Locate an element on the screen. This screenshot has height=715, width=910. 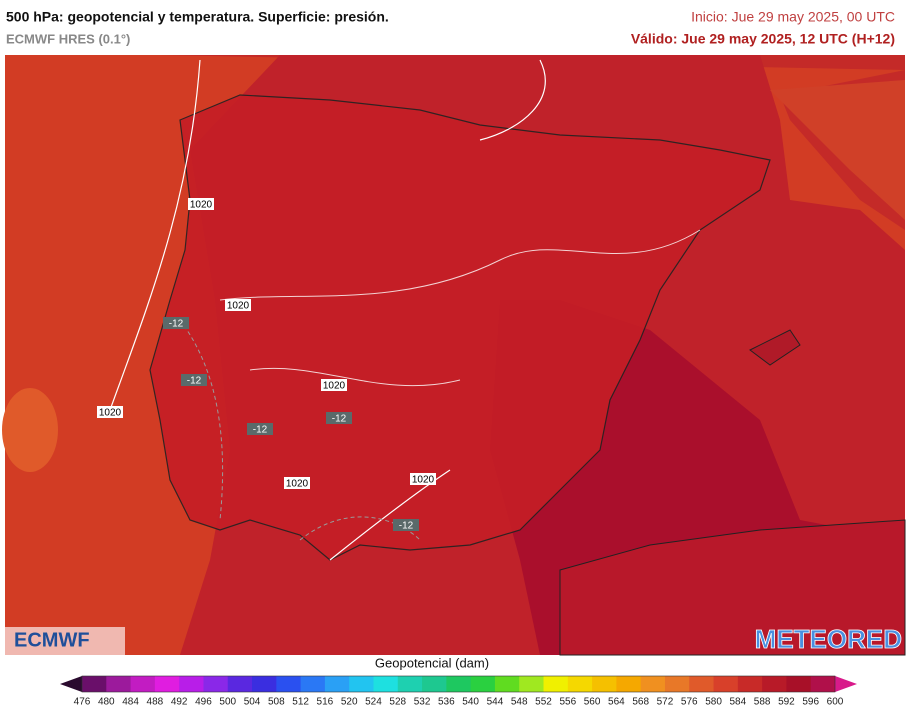
colorbar-tick-label: 572 is located at coordinates (665, 702).